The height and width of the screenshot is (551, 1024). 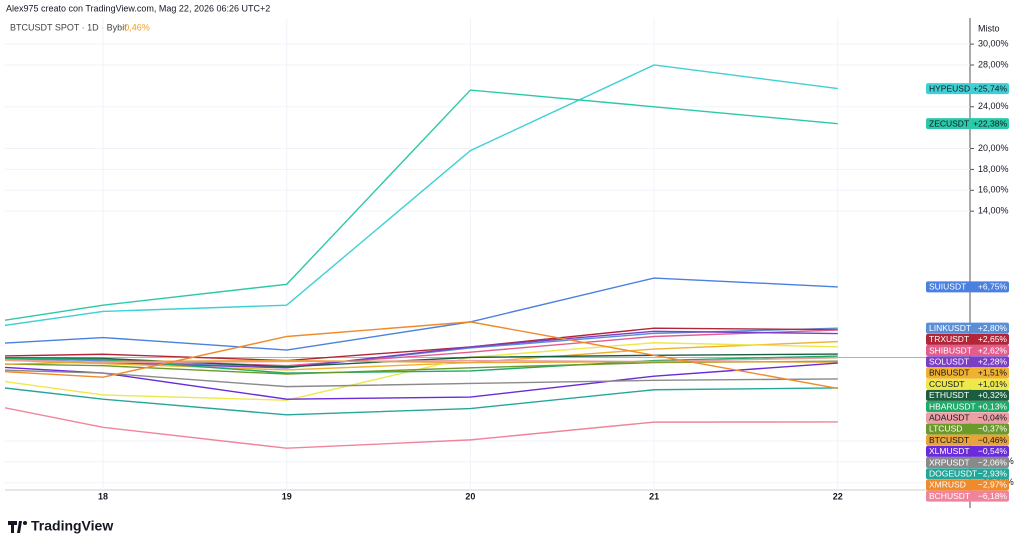 I want to click on tag-name: HYPEUSD, so click(x=949, y=88).